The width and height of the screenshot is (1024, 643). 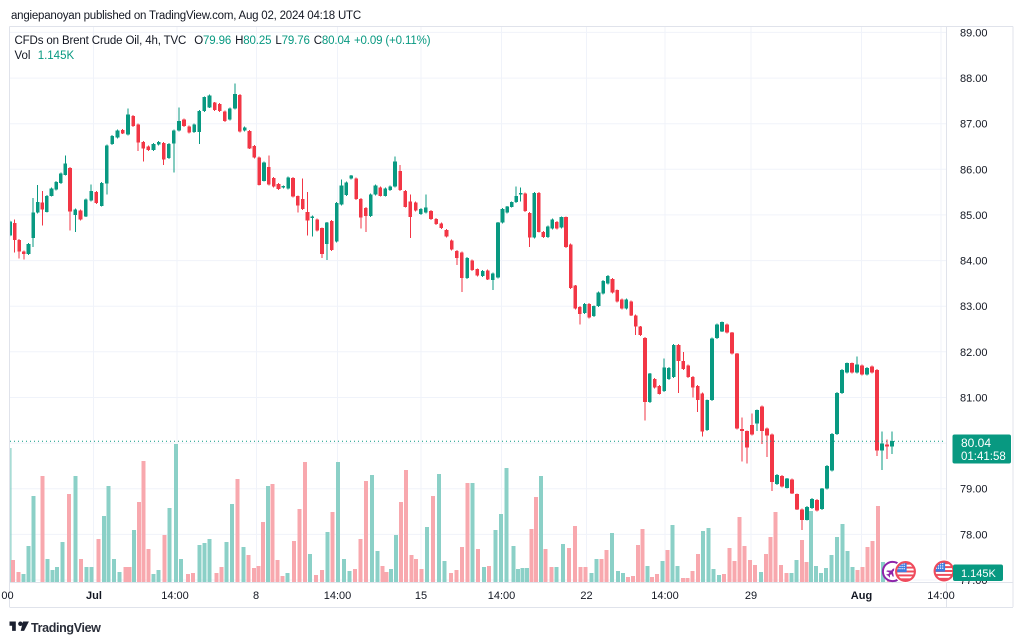 What do you see at coordinates (974, 79) in the screenshot?
I see `svg-text: 88.00` at bounding box center [974, 79].